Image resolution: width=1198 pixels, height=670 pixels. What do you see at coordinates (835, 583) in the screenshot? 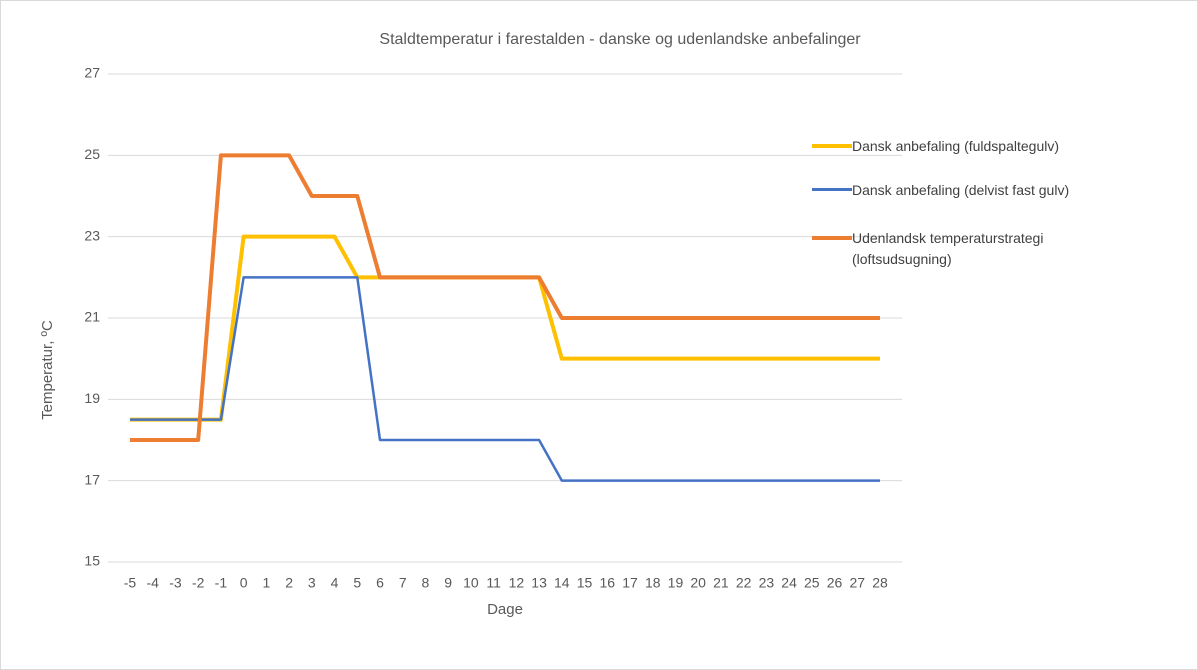
I see `x-tick-label: 26` at bounding box center [835, 583].